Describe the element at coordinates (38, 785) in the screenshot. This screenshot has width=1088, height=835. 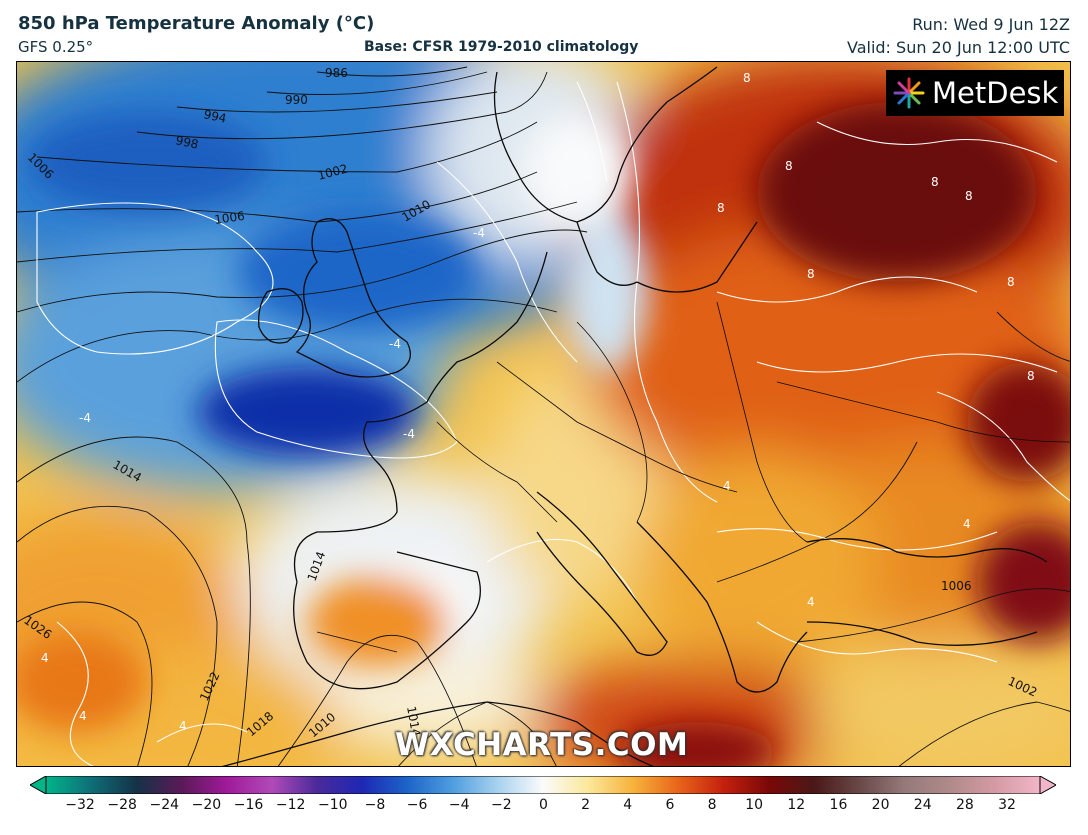
I see `colorbar-low-arrow` at that location.